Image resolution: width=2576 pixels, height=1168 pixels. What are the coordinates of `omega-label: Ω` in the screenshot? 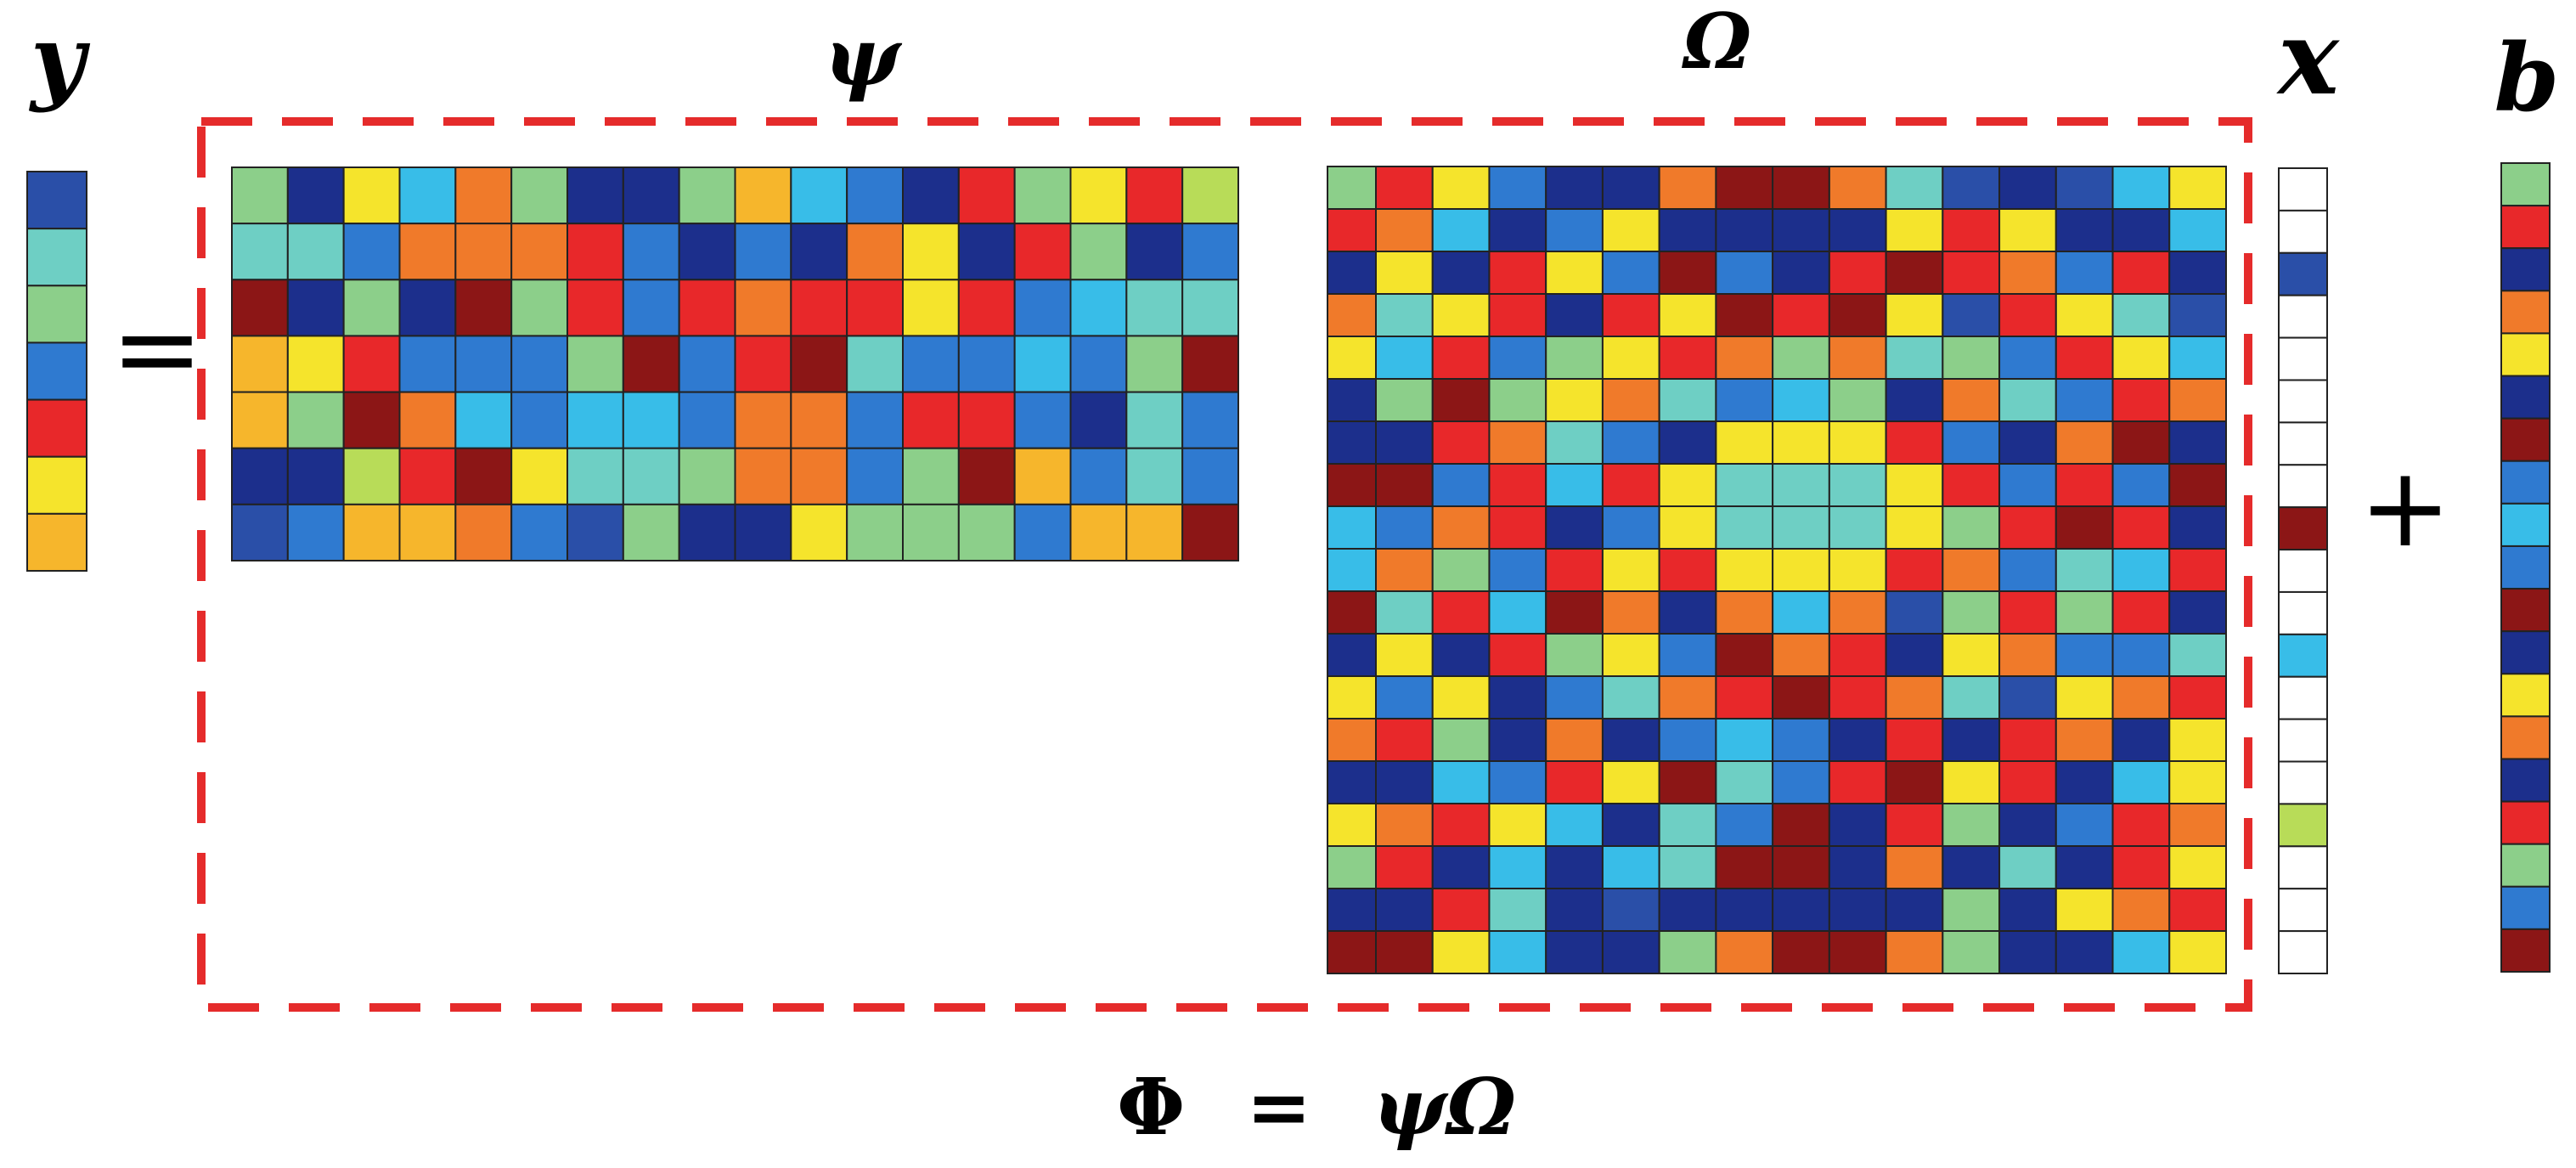 It's located at (1716, 43).